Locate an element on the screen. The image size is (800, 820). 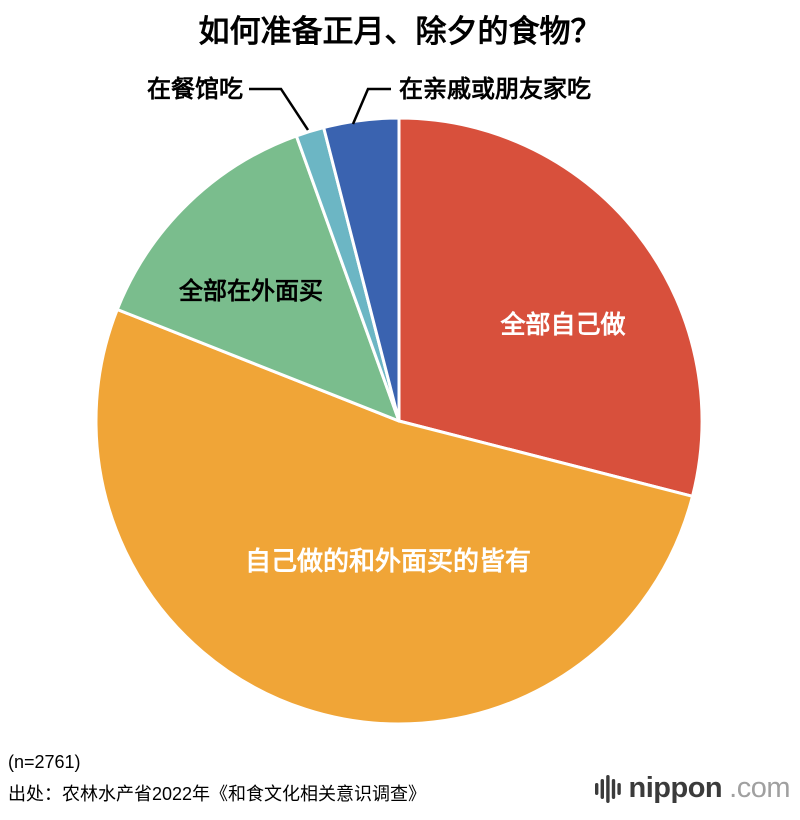
equalizer-bars-icon is located at coordinates (607, 788).